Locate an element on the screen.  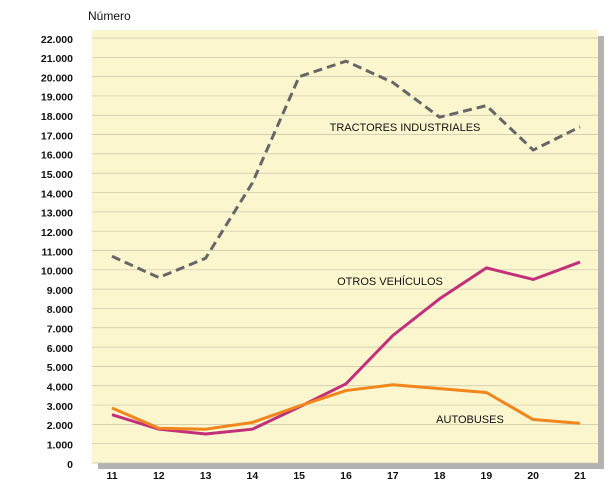
y-tick-label: 7.000 is located at coordinates (60, 330).